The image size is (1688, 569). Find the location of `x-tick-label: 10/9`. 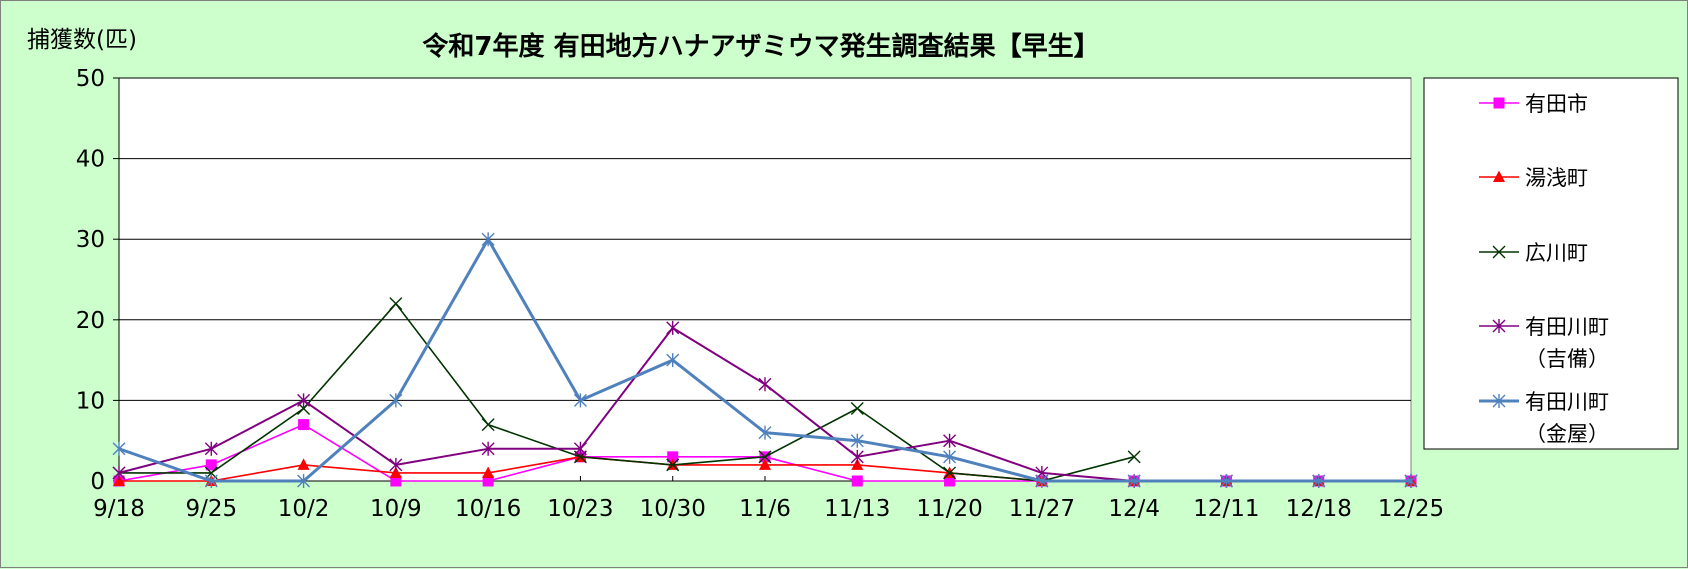

x-tick-label: 10/9 is located at coordinates (396, 509).